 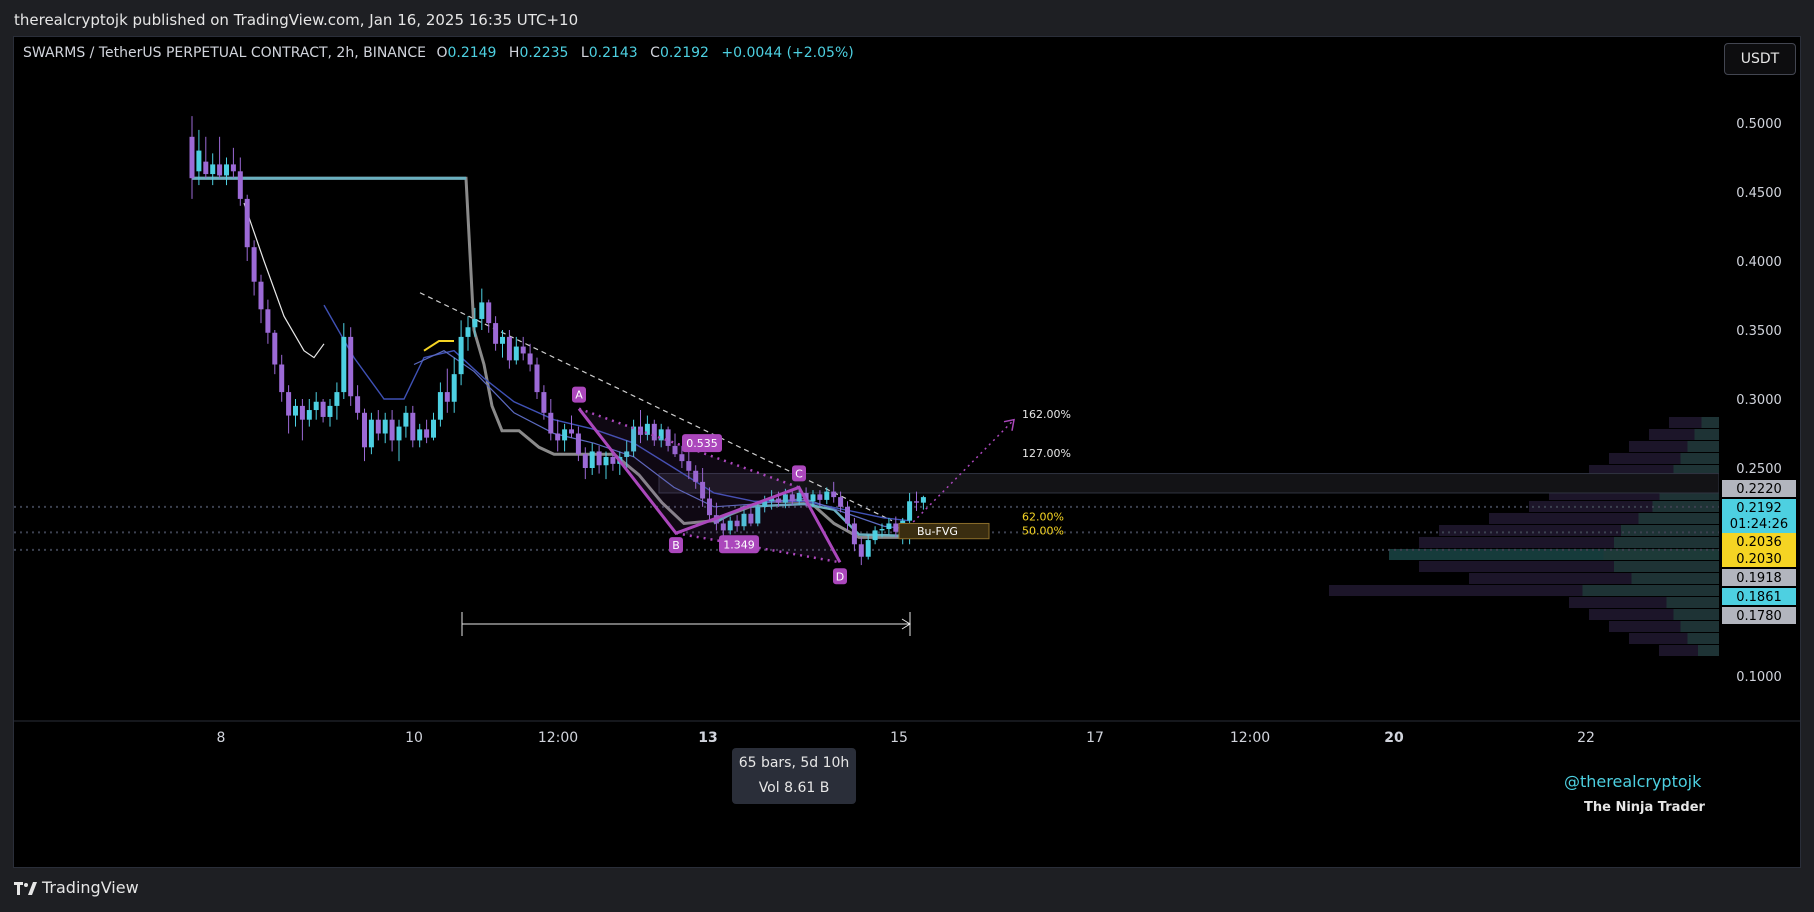 I want to click on y-axis-tick-label: 0.5000, so click(x=1759, y=124).